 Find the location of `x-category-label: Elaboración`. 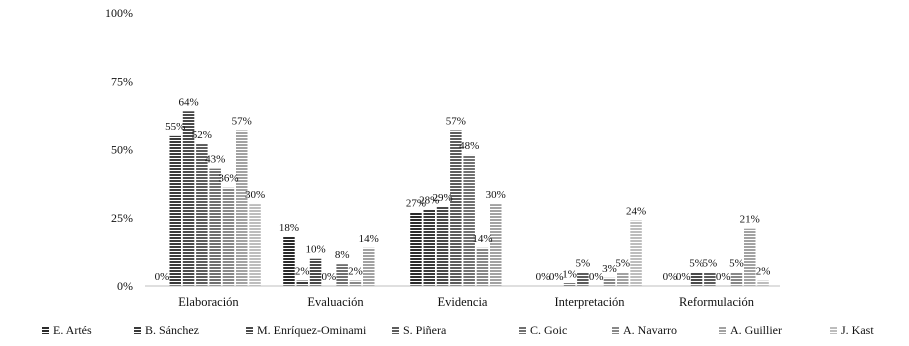

x-category-label: Elaboración is located at coordinates (208, 302).